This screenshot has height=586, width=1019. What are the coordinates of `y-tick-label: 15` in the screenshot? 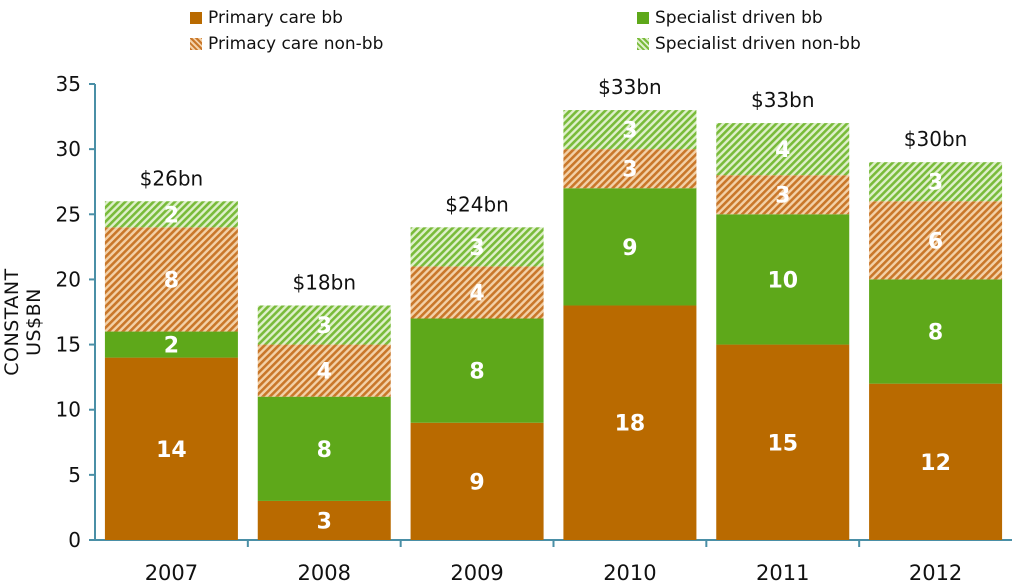 It's located at (68, 345).